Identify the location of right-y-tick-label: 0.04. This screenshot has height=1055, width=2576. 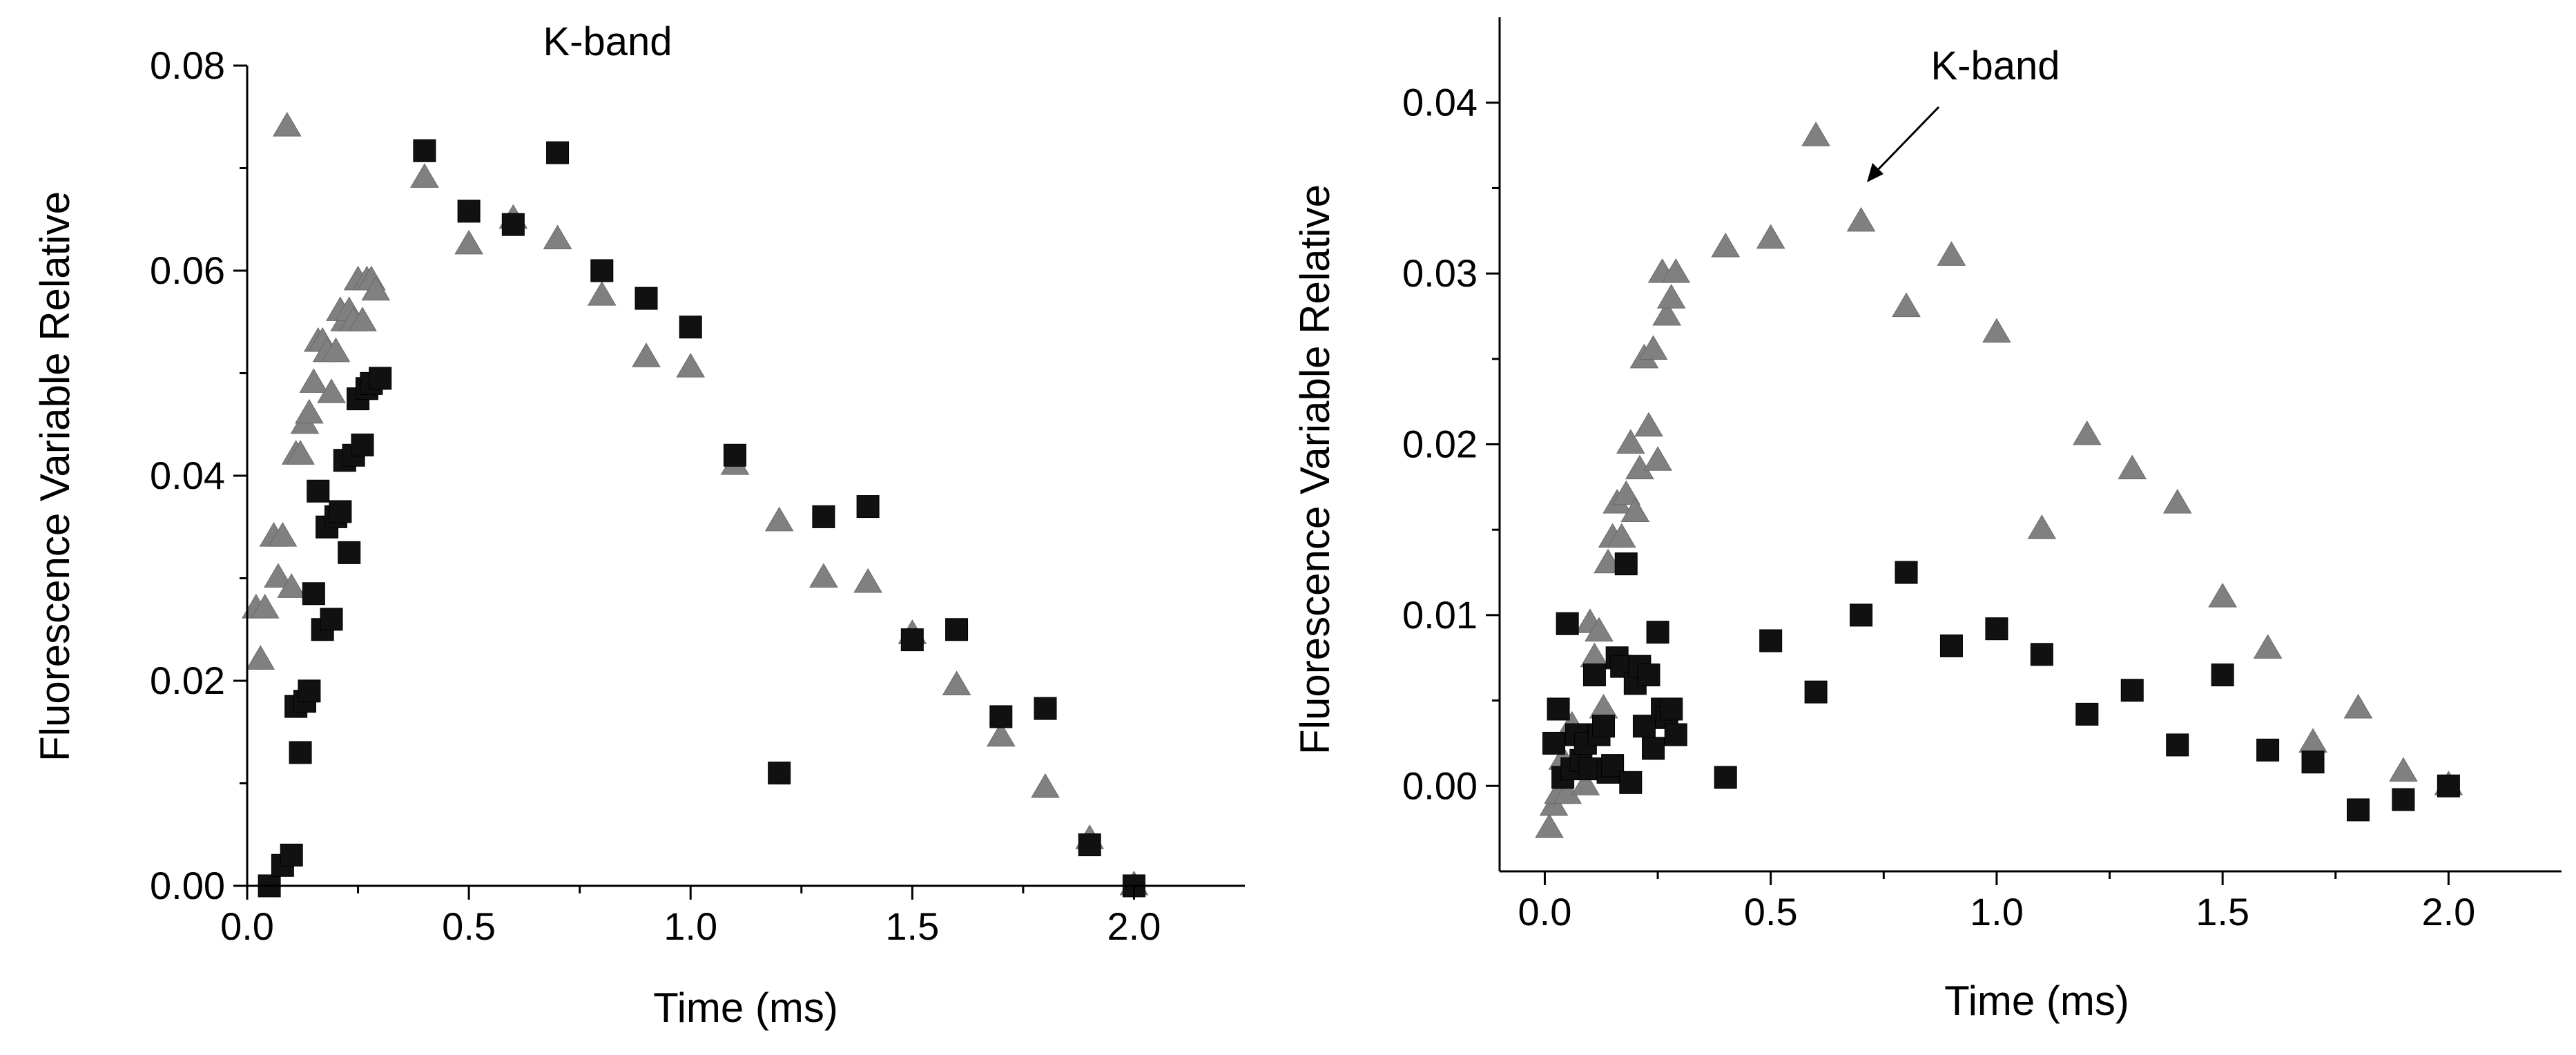
(1440, 103).